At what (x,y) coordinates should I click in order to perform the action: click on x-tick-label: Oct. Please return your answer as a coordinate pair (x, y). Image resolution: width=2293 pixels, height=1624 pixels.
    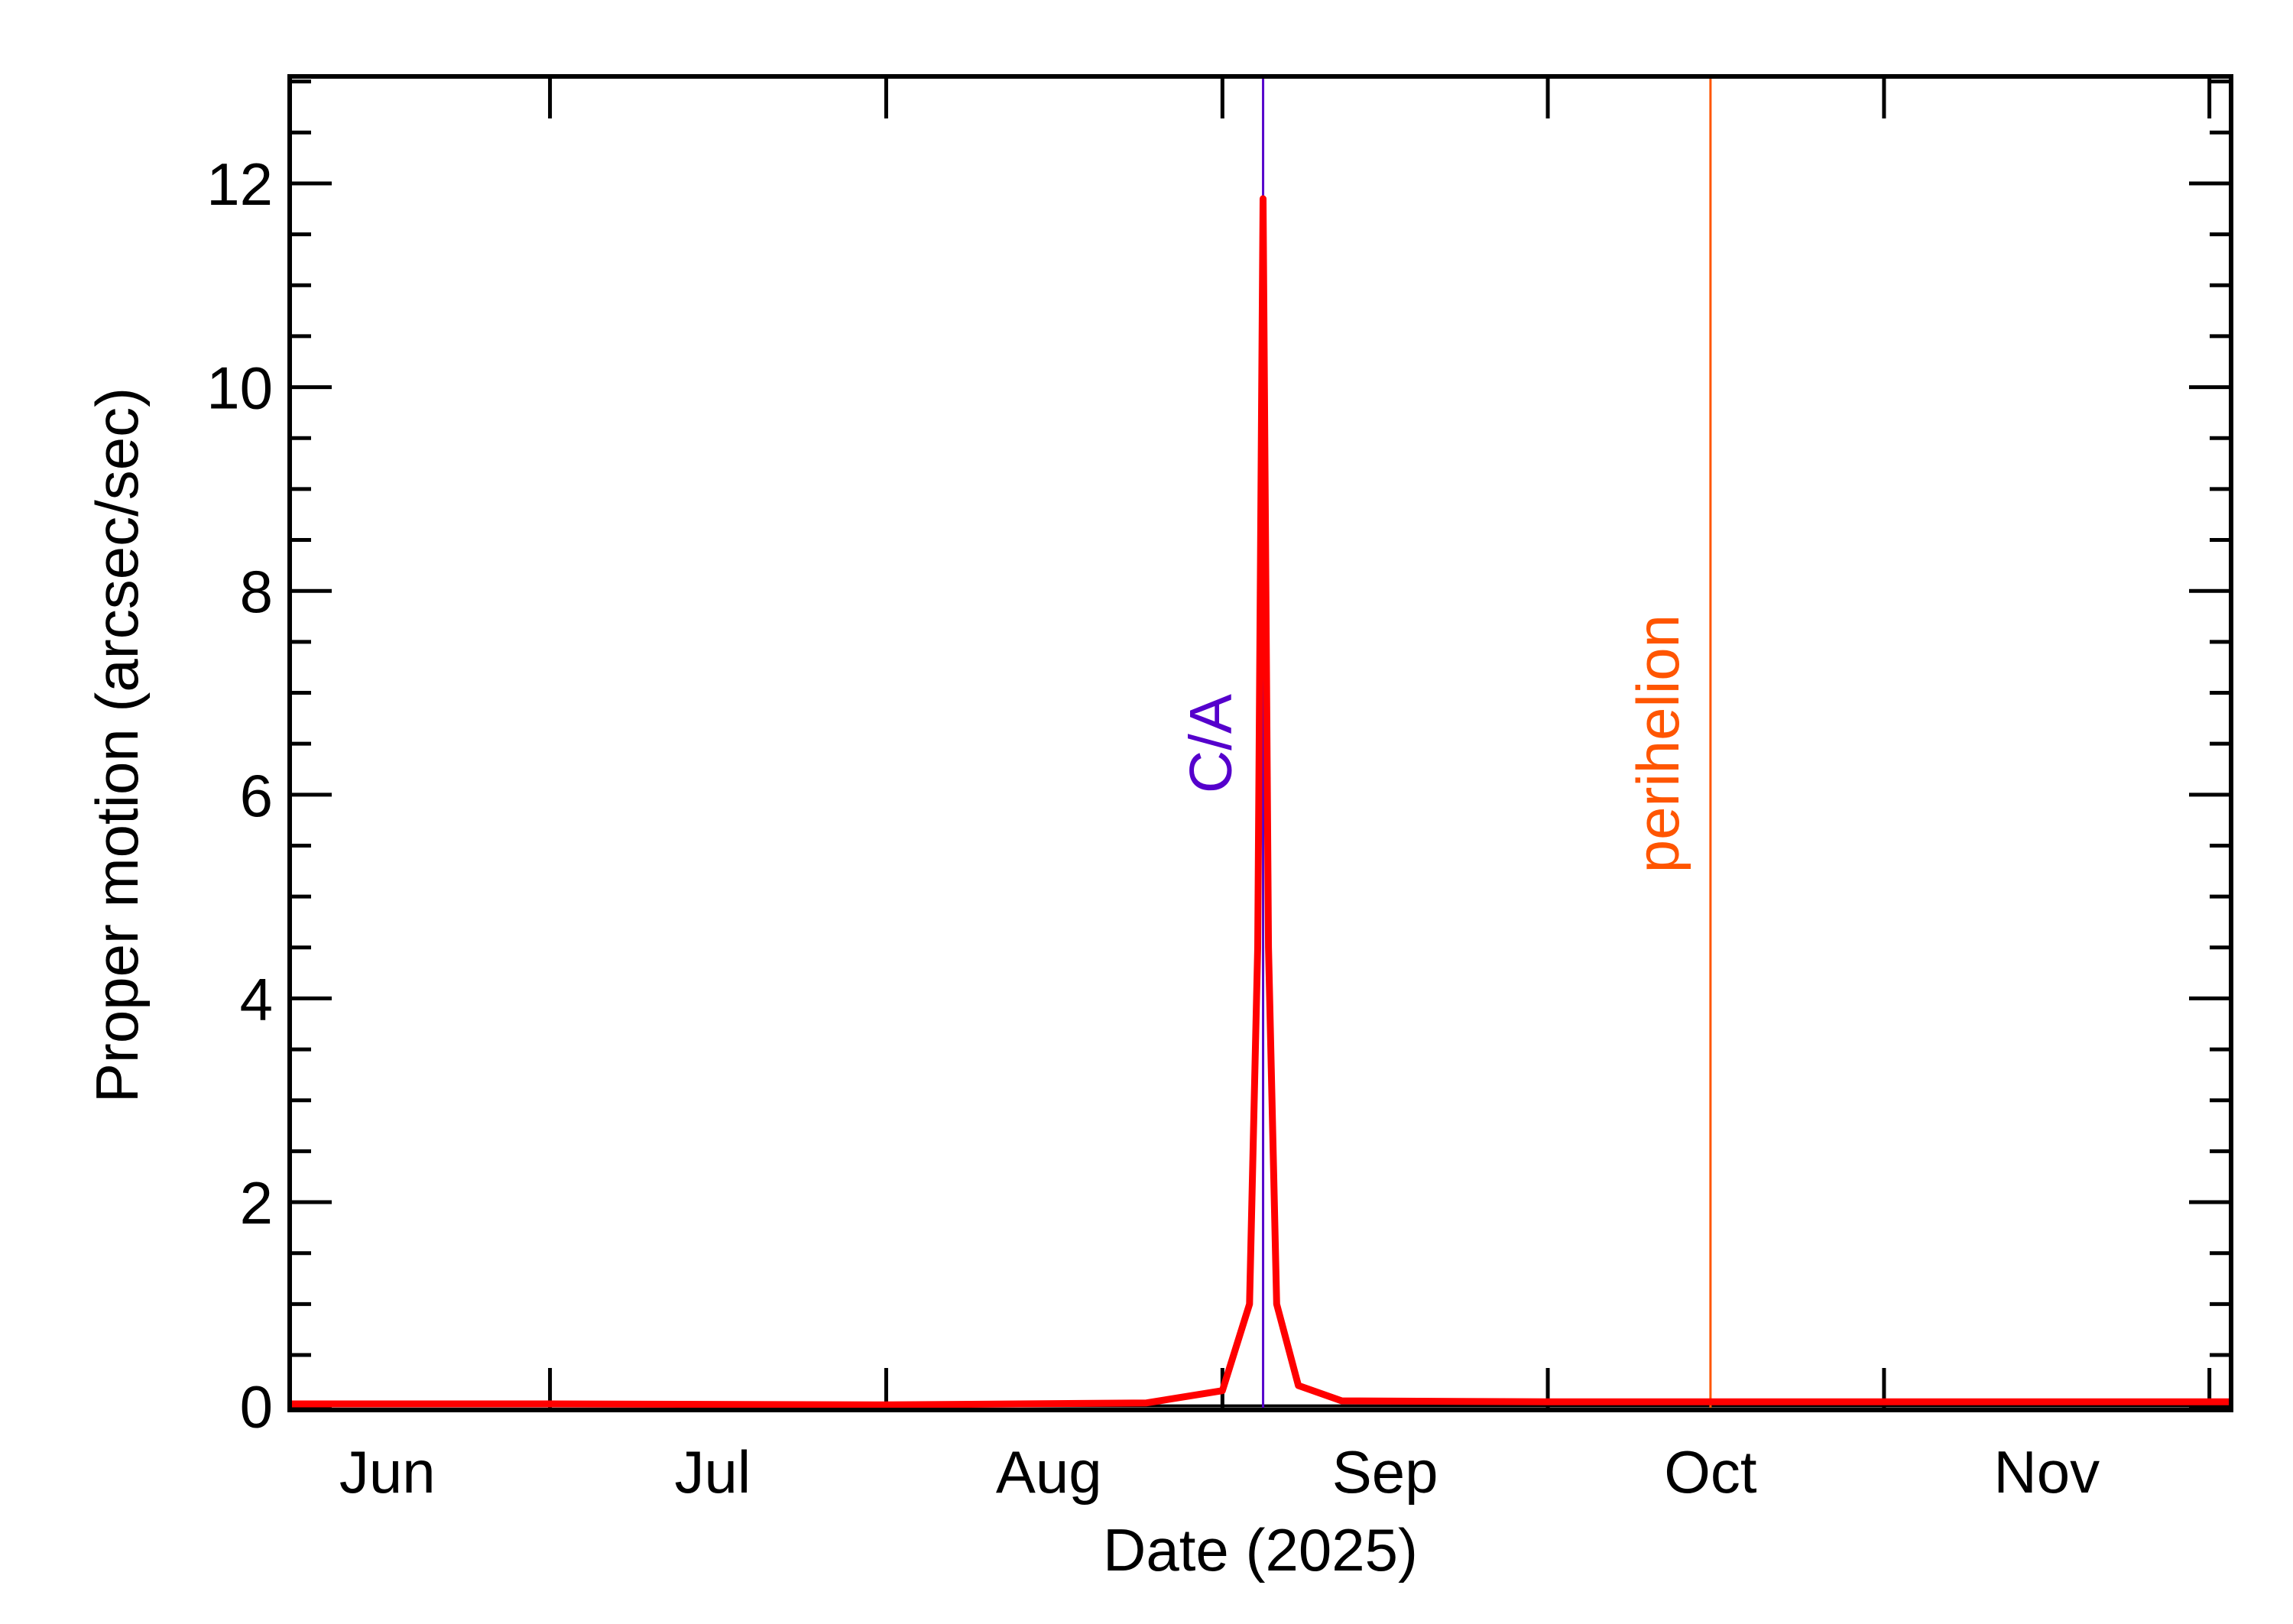
    Looking at the image, I should click on (1711, 1472).